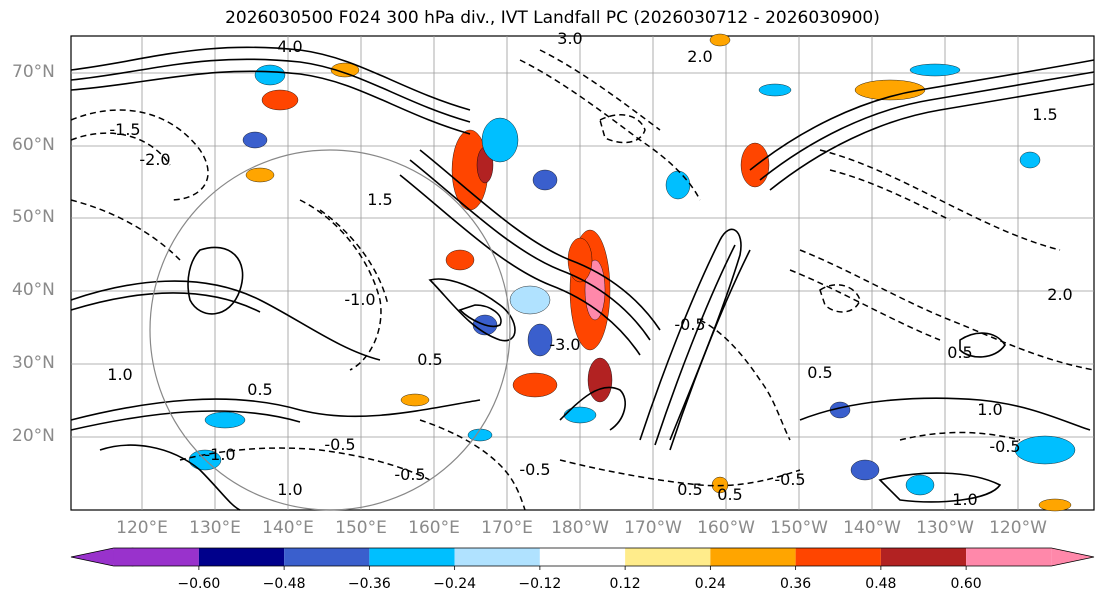 Image resolution: width=1105 pixels, height=604 pixels. What do you see at coordinates (215, 528) in the screenshot?
I see `lon-label: 130°E` at bounding box center [215, 528].